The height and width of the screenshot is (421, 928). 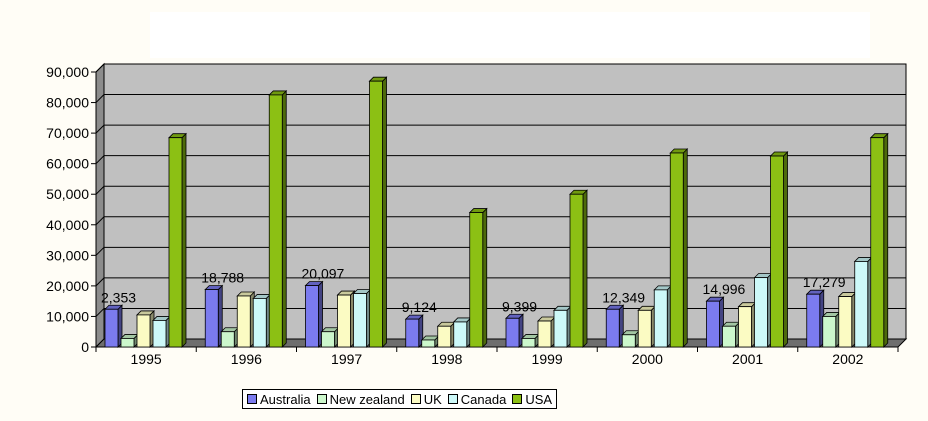 What do you see at coordinates (647, 359) in the screenshot?
I see `x-tick-label: 2000` at bounding box center [647, 359].